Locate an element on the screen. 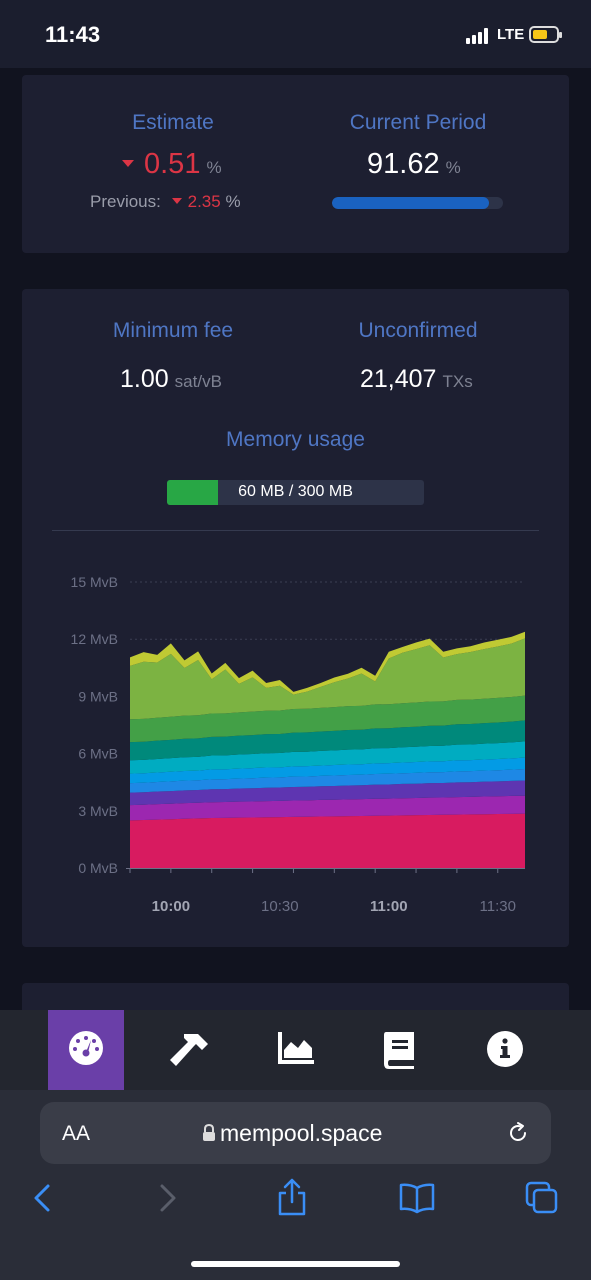 Image resolution: width=591 pixels, height=1280 pixels. estimate-label: Estimate is located at coordinates (173, 122).